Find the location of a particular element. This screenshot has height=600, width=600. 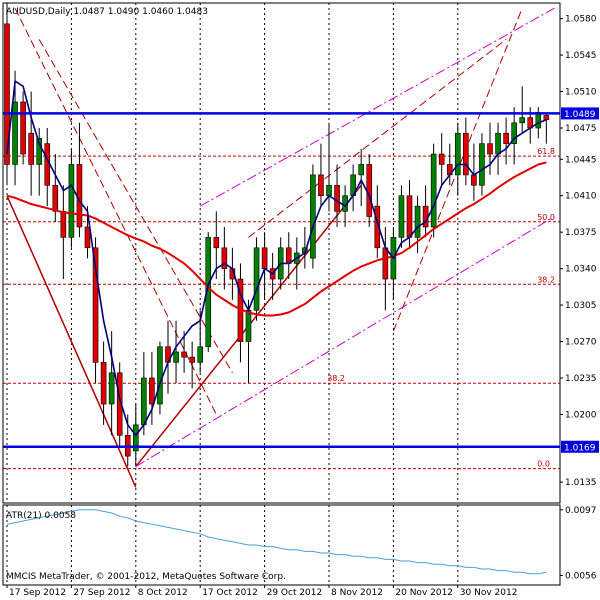

atr-tick-label: 0.0056 is located at coordinates (581, 576).